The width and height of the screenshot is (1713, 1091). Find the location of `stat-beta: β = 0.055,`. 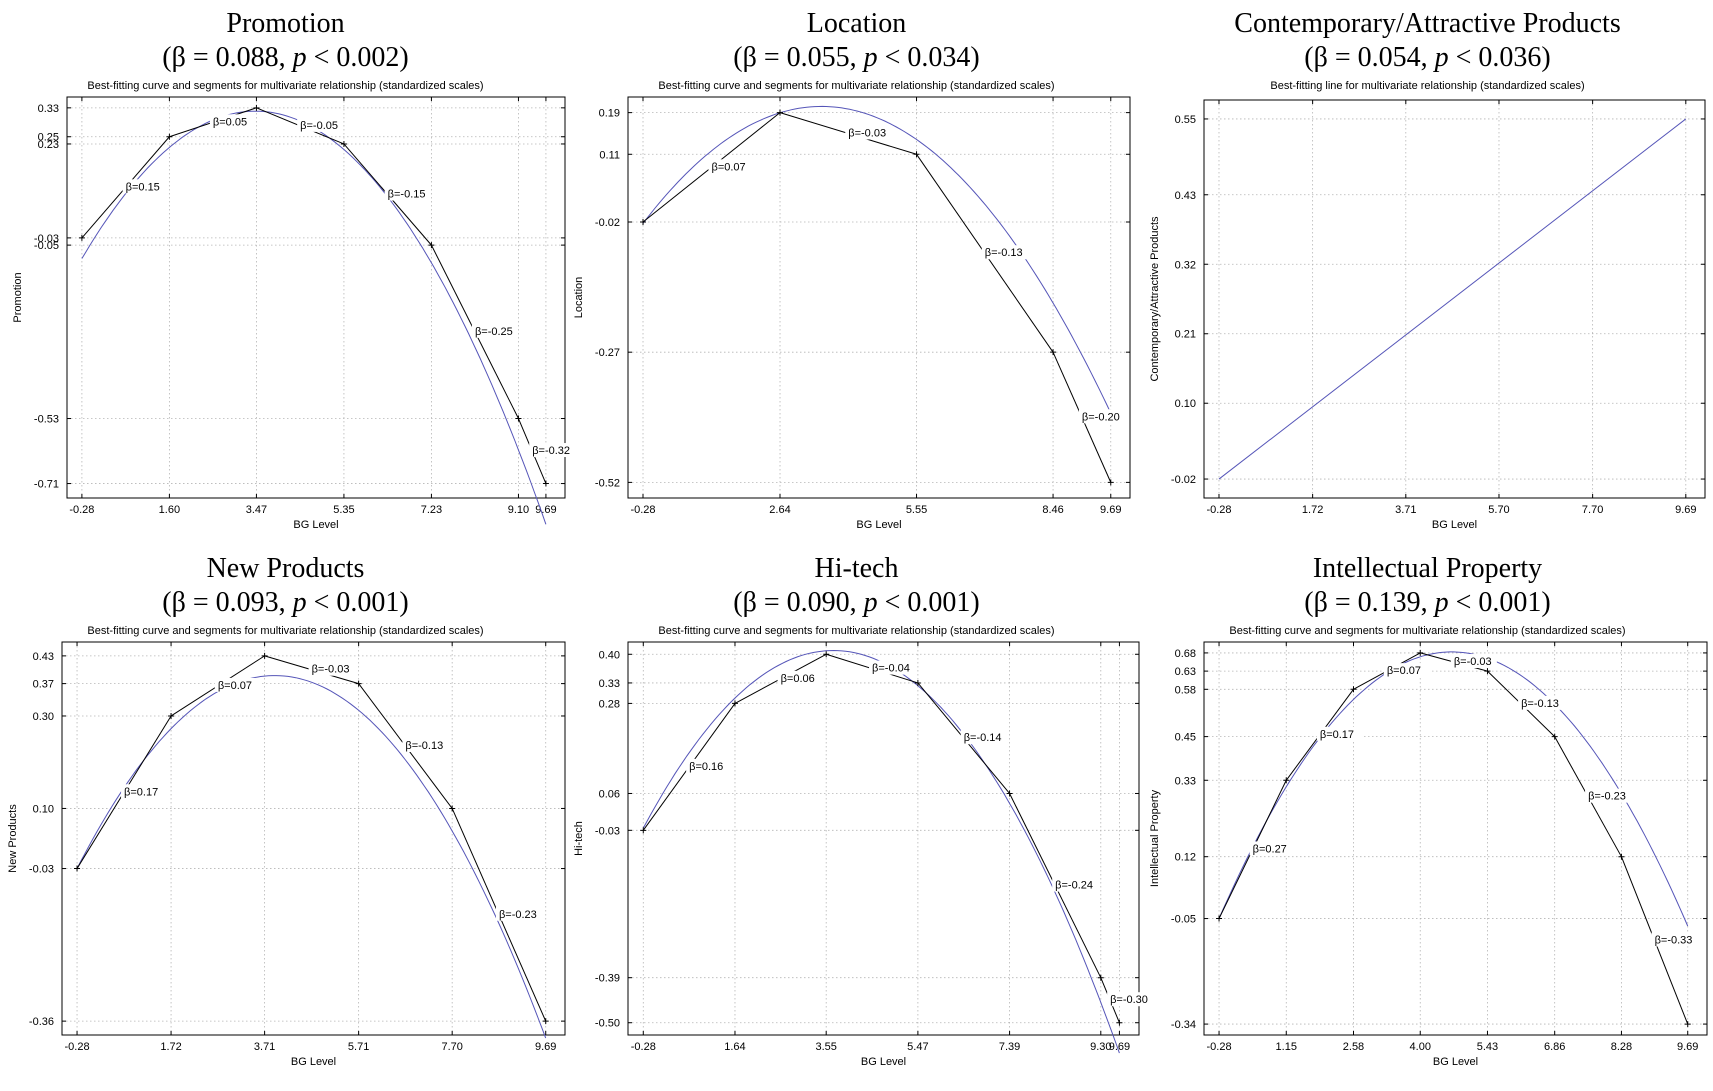

stat-beta: β = 0.055, is located at coordinates (803, 57).